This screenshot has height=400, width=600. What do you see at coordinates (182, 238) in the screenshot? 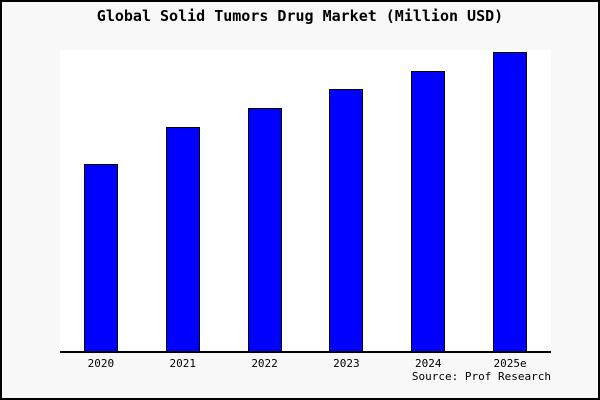
I see `bar-2021` at bounding box center [182, 238].